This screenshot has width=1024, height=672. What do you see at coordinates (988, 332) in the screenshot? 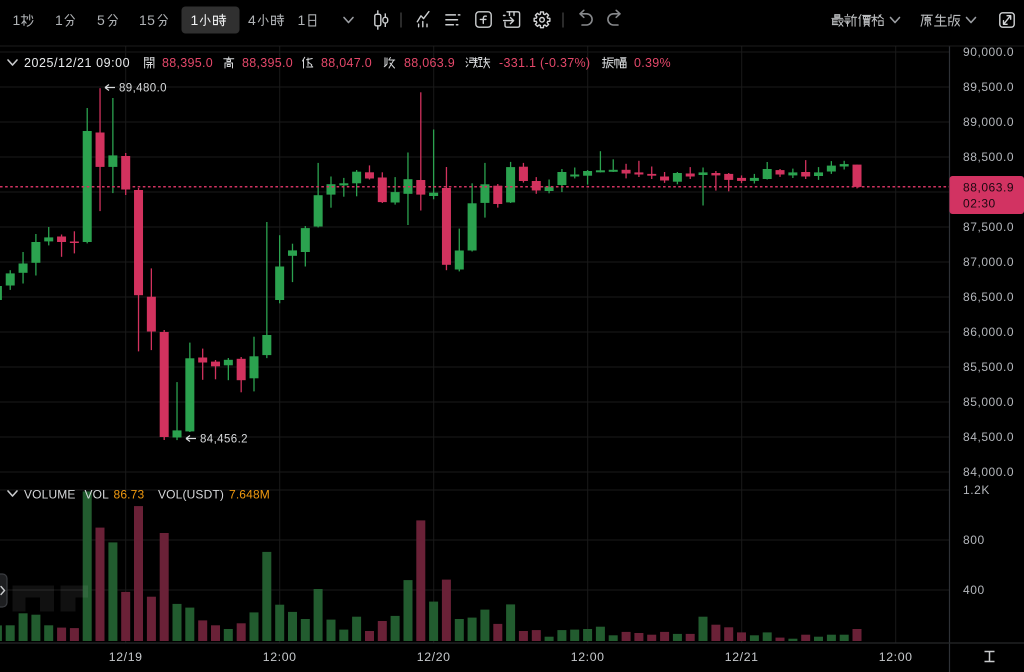
I see `svg-text: 86,000.0` at bounding box center [988, 332].